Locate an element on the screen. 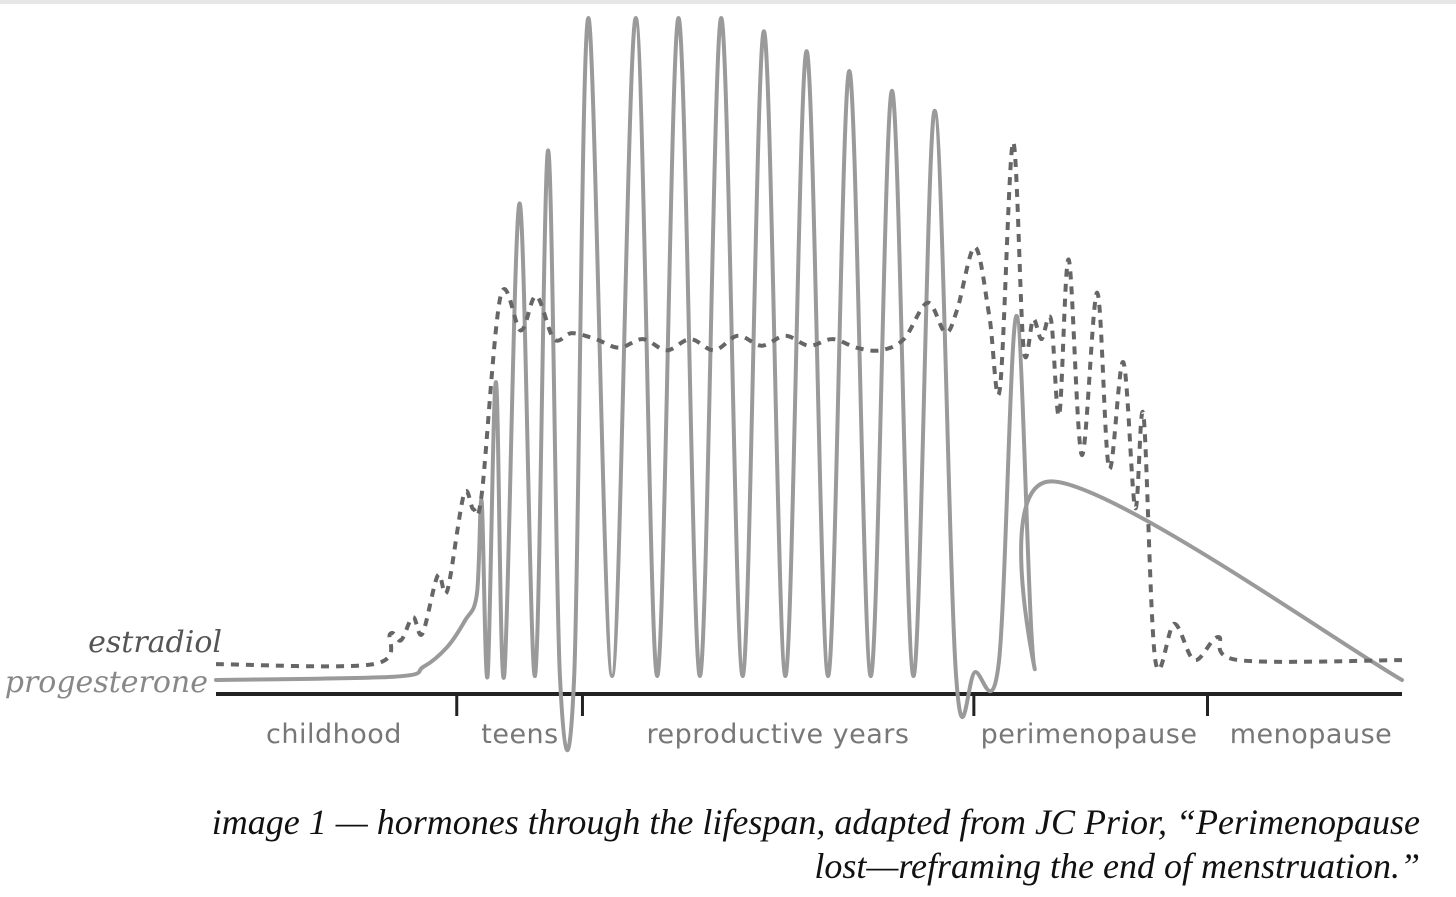 Image resolution: width=1456 pixels, height=897 pixels. progesterone-label: progesterone is located at coordinates (106, 682).